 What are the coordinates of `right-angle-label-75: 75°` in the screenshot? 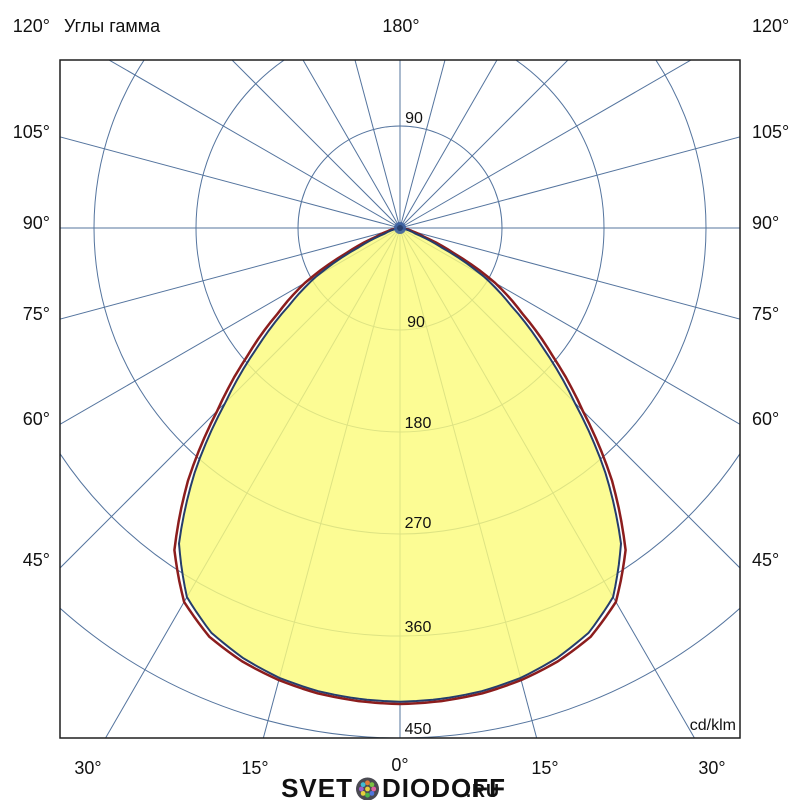 It's located at (765, 314).